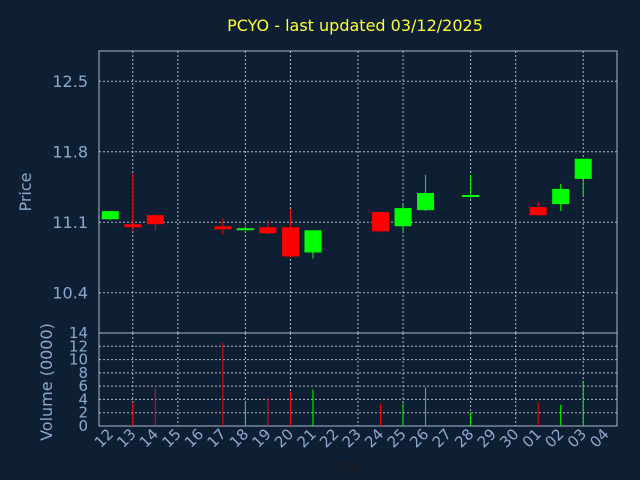  Describe the element at coordinates (355, 25) in the screenshot. I see `chart-title: PCYO - last updated 03/12/2025` at that location.